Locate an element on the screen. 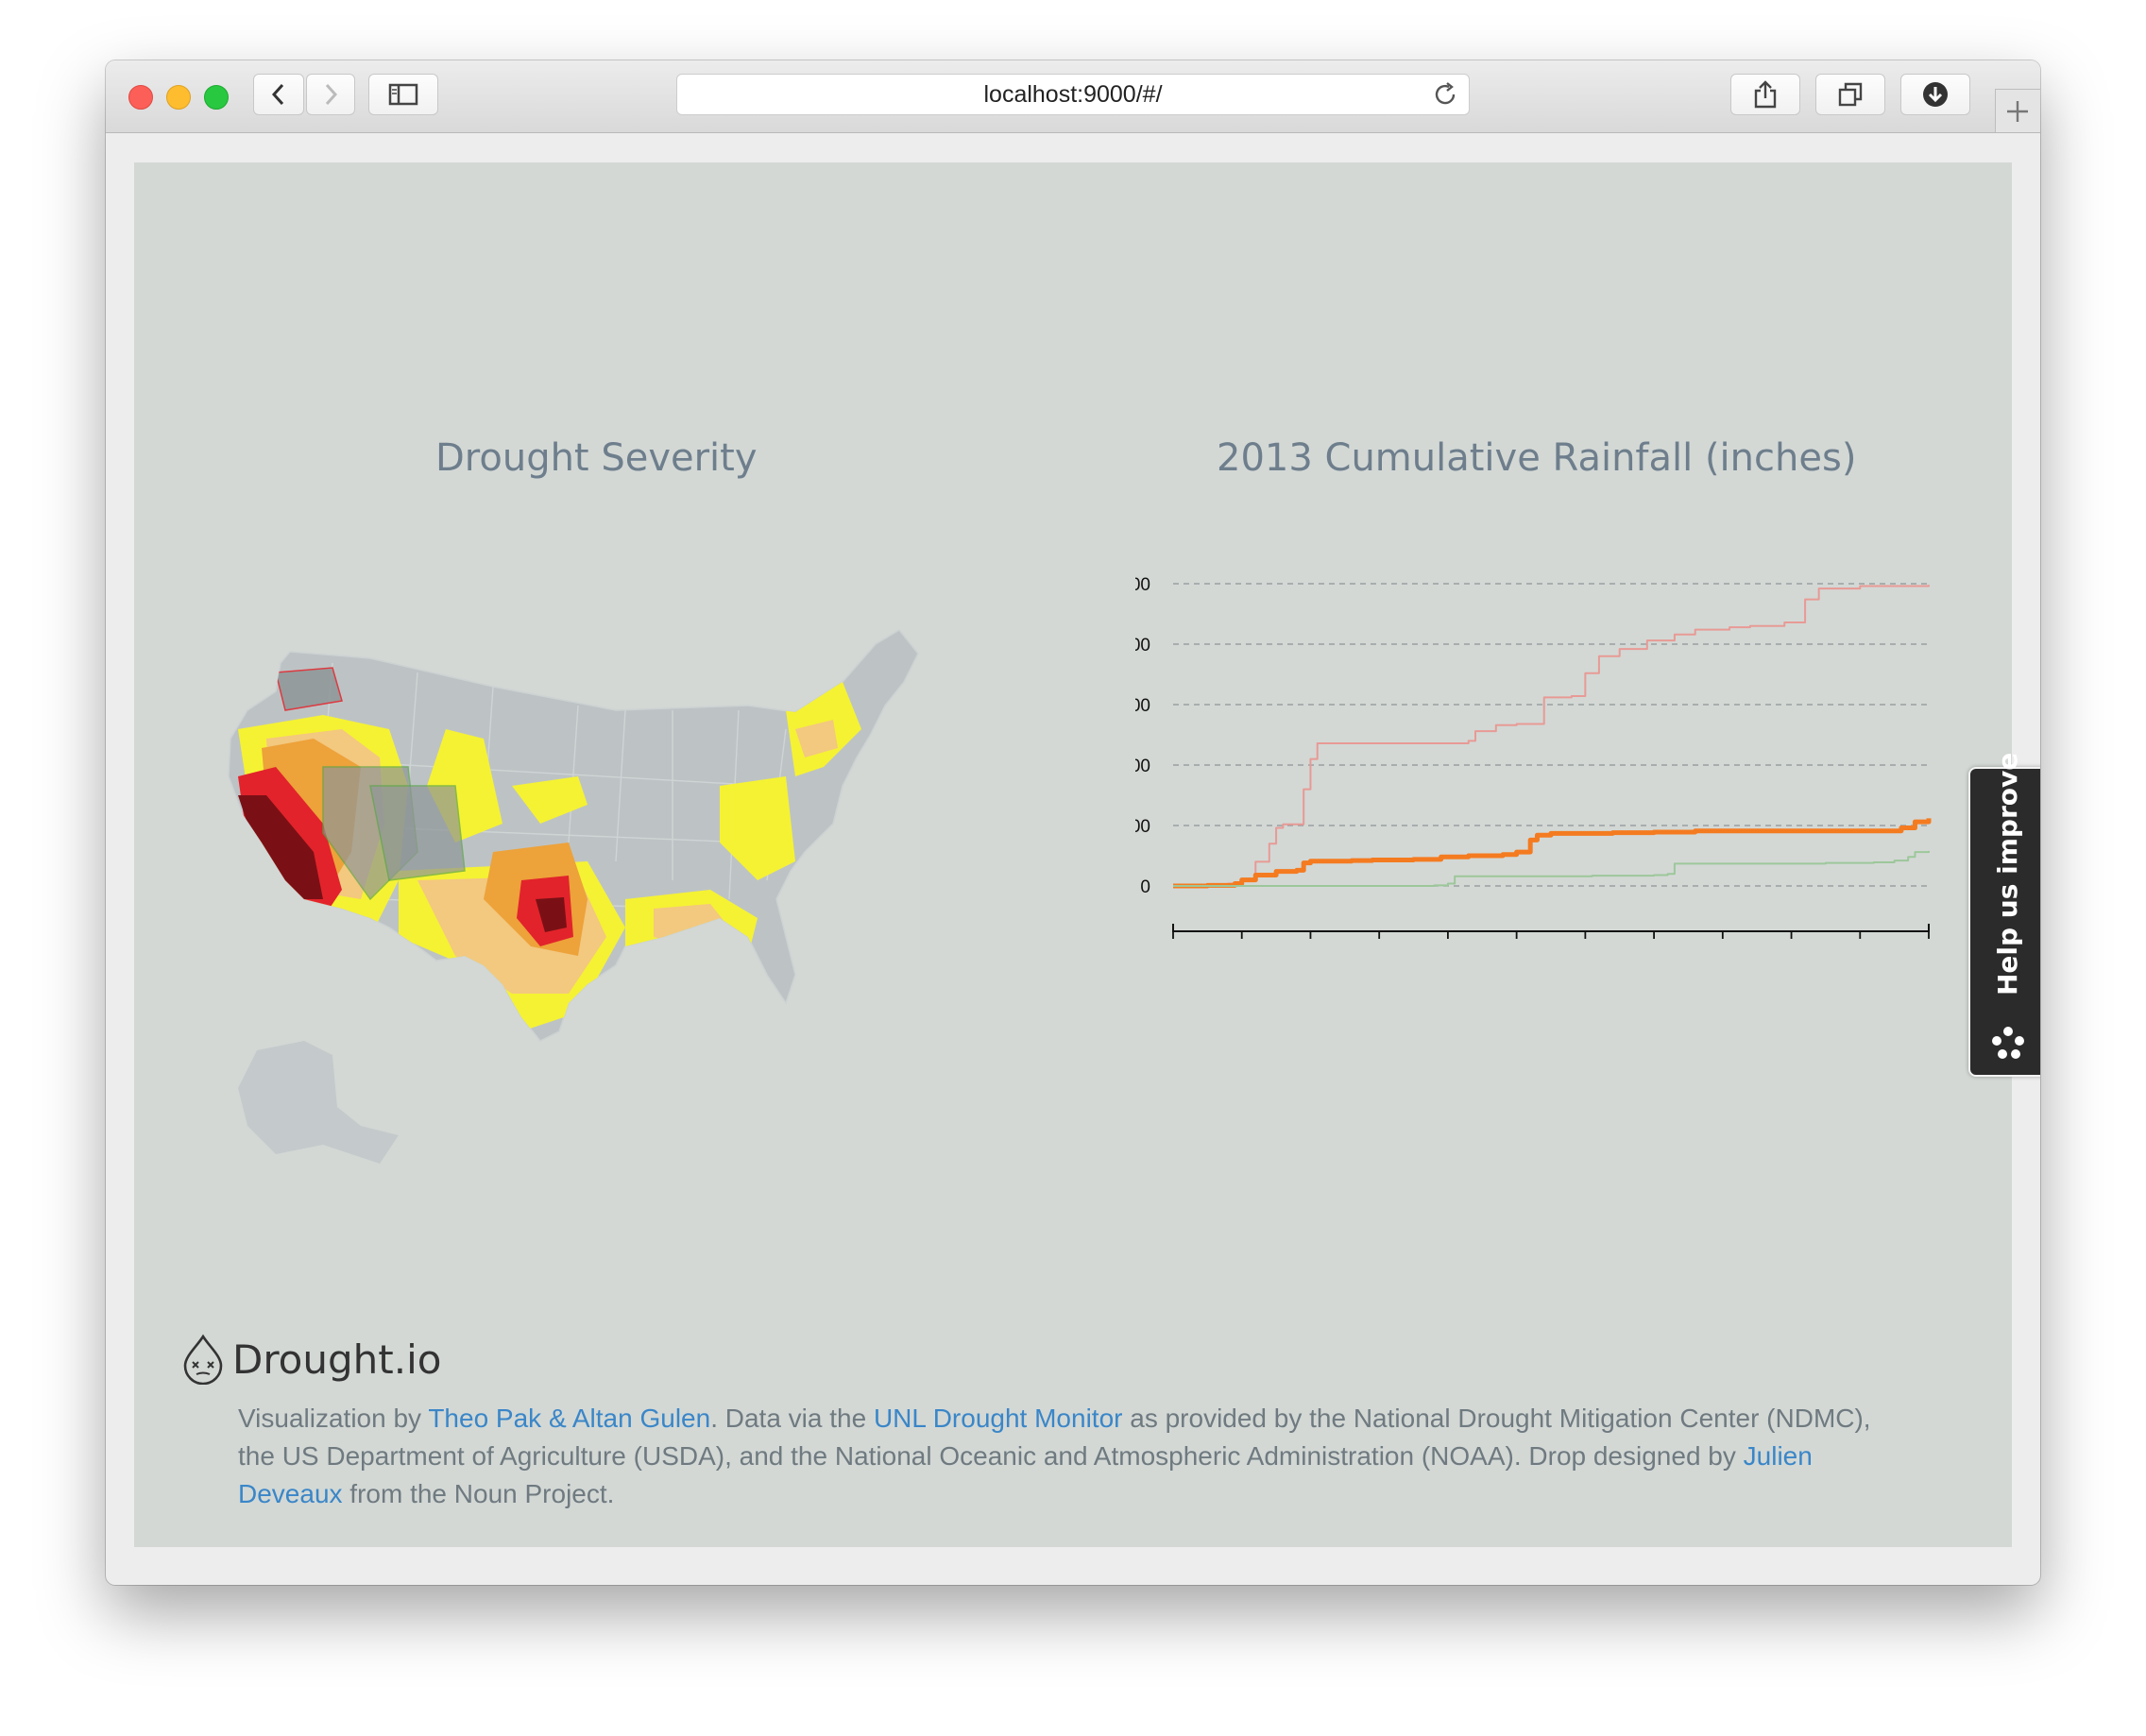  download-icon is located at coordinates (1935, 94).